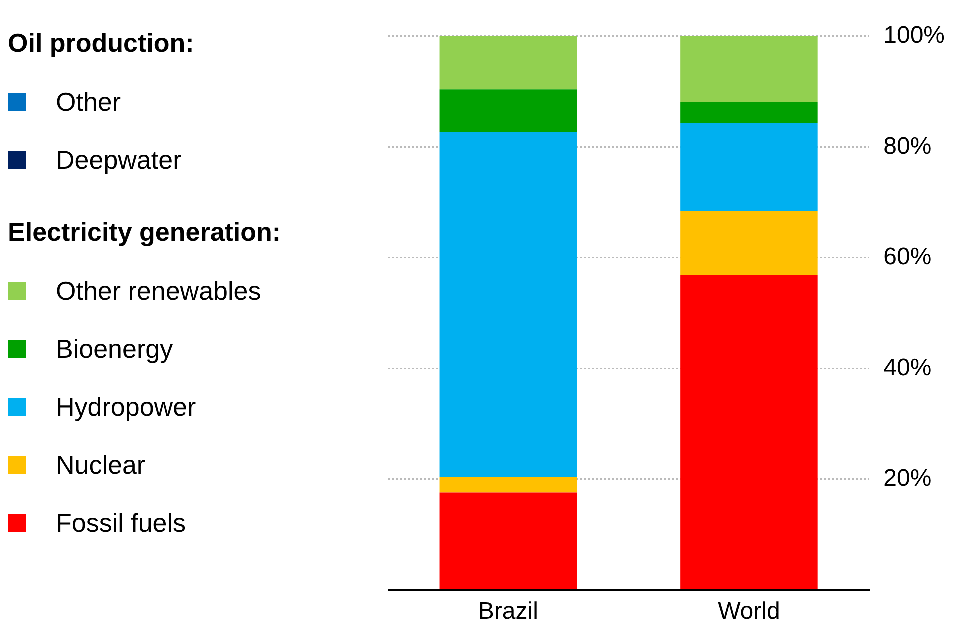 Image resolution: width=977 pixels, height=643 pixels. I want to click on y-tick-label: 80%, so click(908, 146).